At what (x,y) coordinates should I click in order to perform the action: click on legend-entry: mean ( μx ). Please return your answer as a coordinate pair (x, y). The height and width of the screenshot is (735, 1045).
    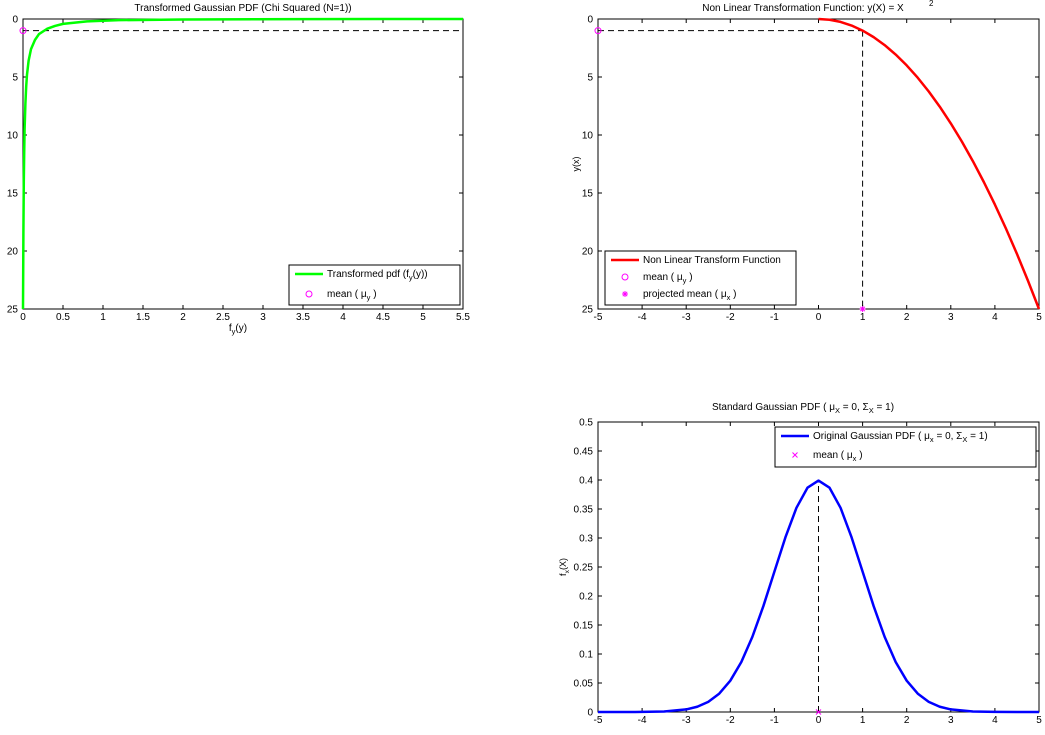
    Looking at the image, I should click on (827, 456).